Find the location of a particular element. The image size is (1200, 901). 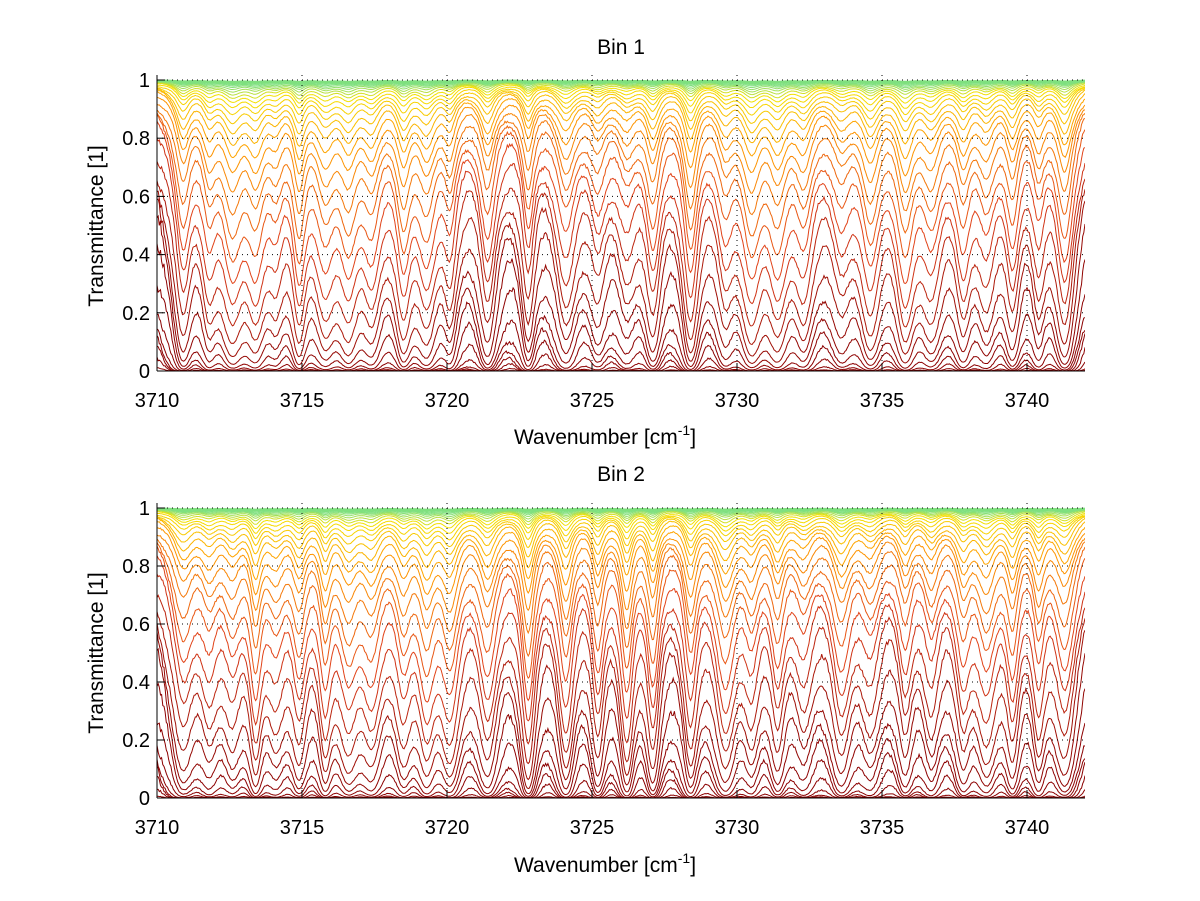

x-axis-label: Wavenumber [cm-1] is located at coordinates (605, 435).